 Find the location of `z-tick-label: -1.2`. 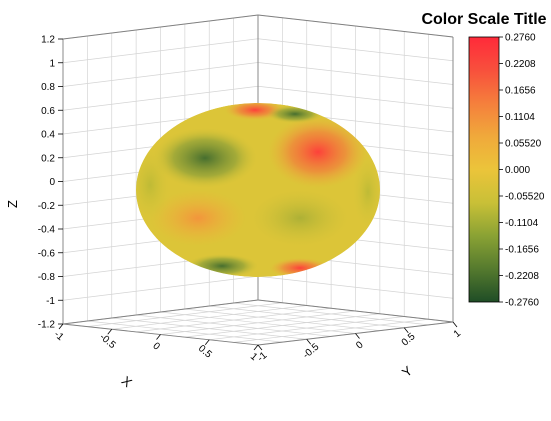

z-tick-label: -1.2 is located at coordinates (47, 325).